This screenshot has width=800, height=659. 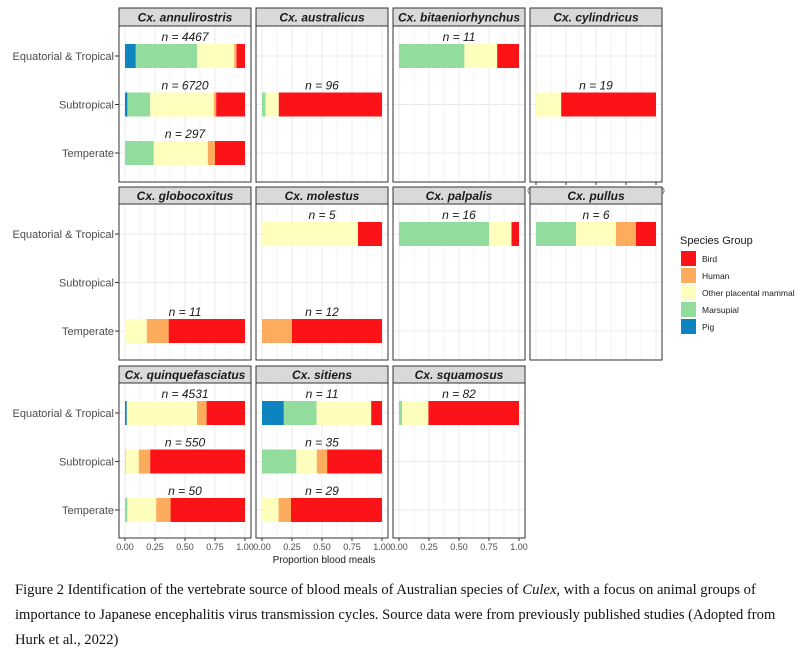 I want to click on facet-title: Cx. bitaeniorhynchus, so click(x=459, y=18).